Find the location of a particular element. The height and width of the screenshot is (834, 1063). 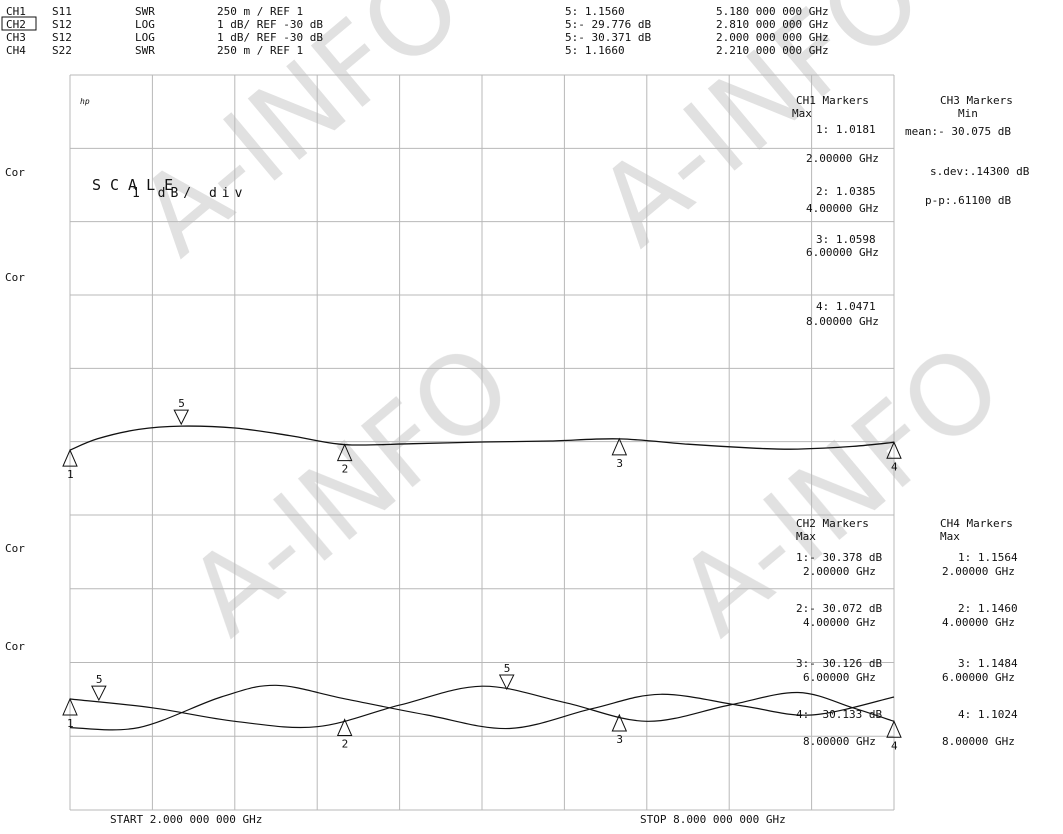

ch3-freq: 2.000 000 000 GHz is located at coordinates (772, 37).